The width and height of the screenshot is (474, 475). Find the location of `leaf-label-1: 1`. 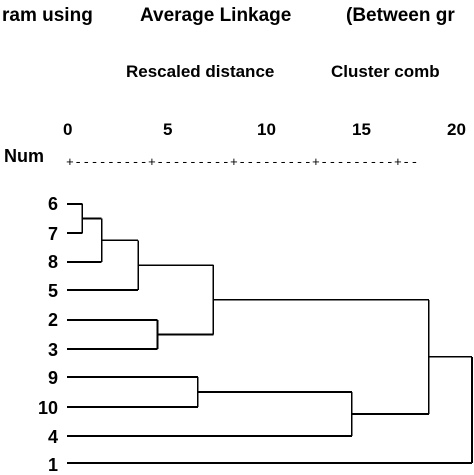

leaf-label-1: 1 is located at coordinates (52, 465).